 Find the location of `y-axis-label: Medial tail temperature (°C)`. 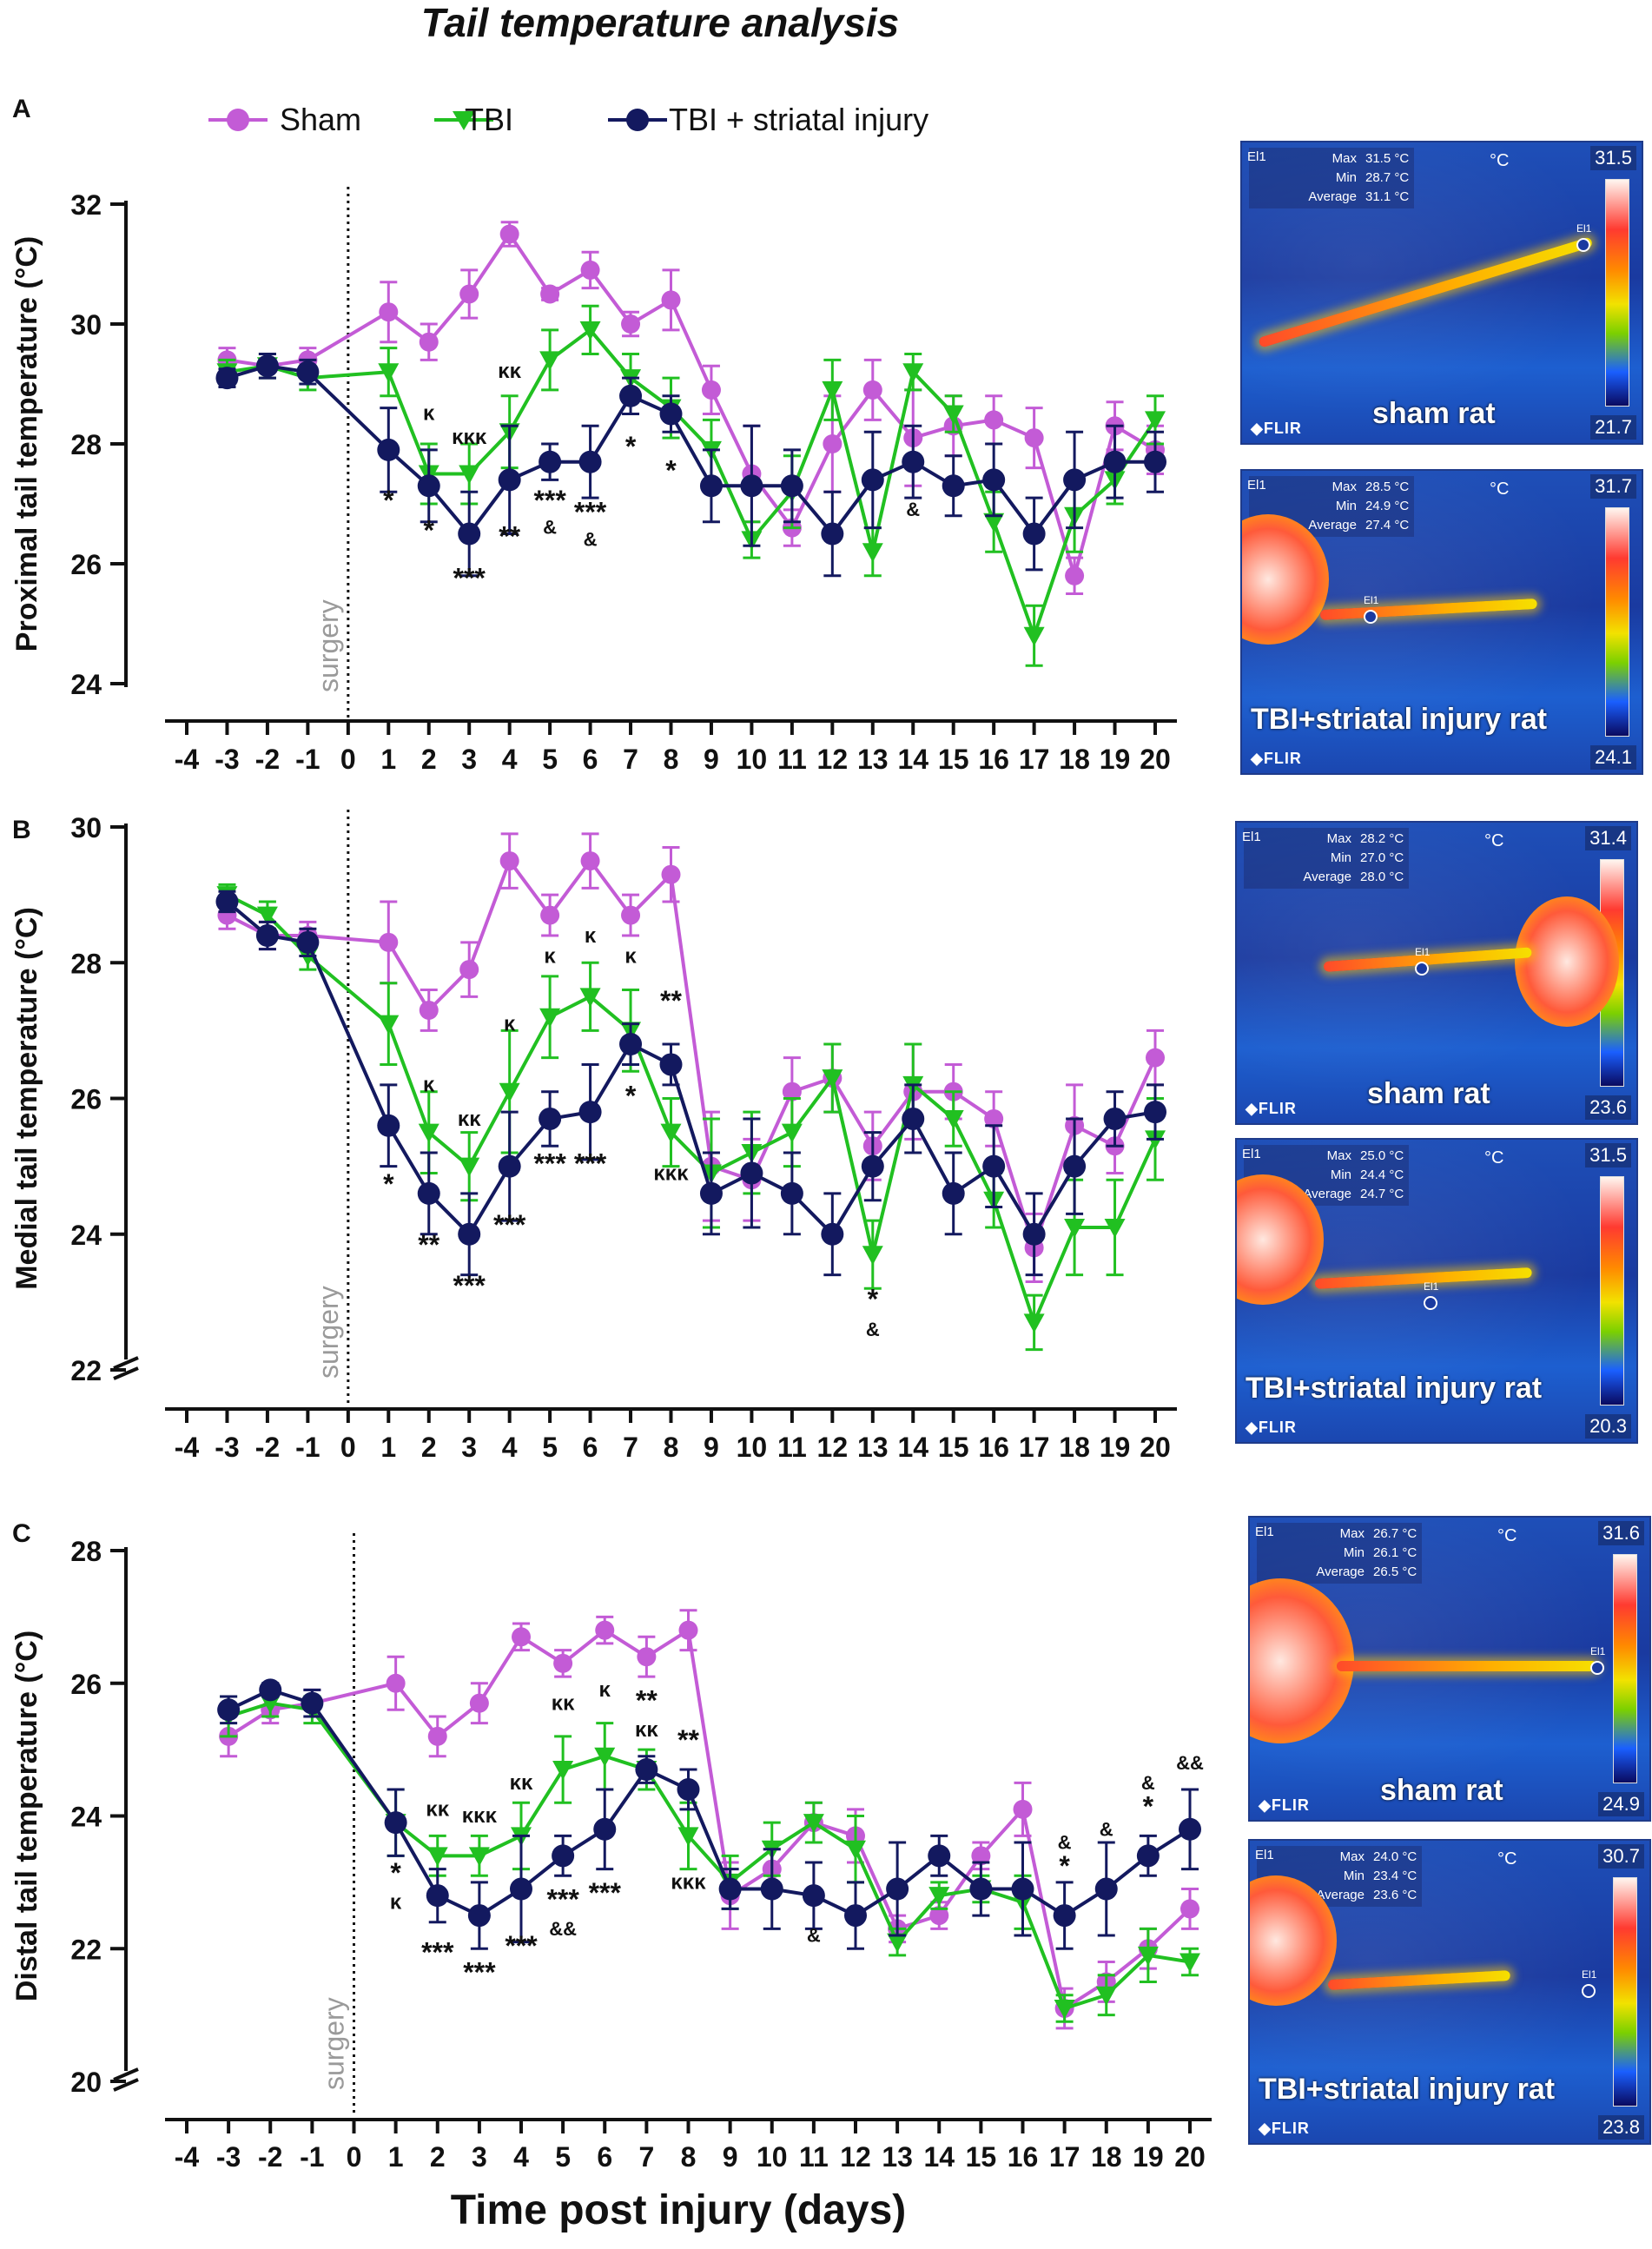

y-axis-label: Medial tail temperature (°C) is located at coordinates (26, 1098).